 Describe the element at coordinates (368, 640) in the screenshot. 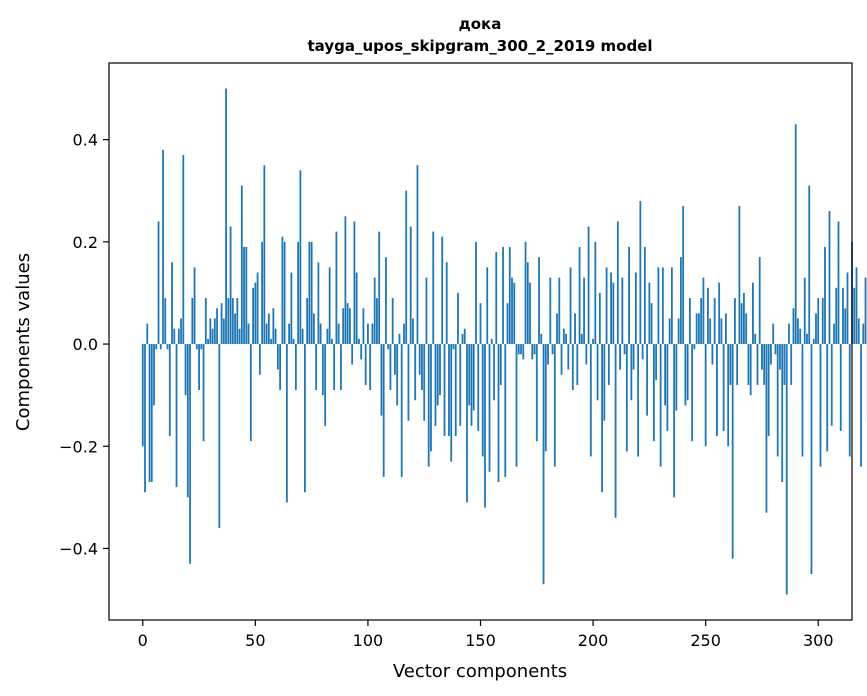

I see `x-tick-label: 100` at that location.